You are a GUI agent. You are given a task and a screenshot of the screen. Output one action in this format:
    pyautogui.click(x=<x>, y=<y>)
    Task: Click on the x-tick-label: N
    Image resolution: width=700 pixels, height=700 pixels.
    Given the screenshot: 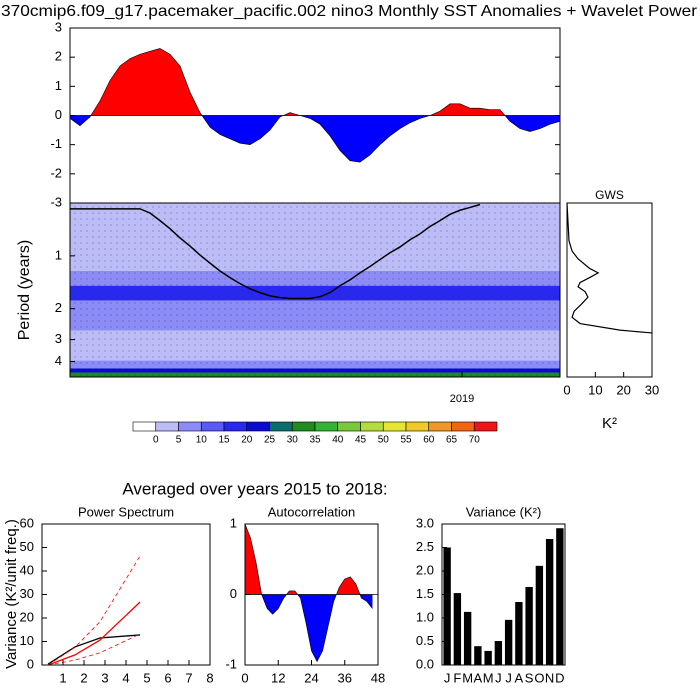 What is the action you would take?
    pyautogui.click(x=549, y=677)
    